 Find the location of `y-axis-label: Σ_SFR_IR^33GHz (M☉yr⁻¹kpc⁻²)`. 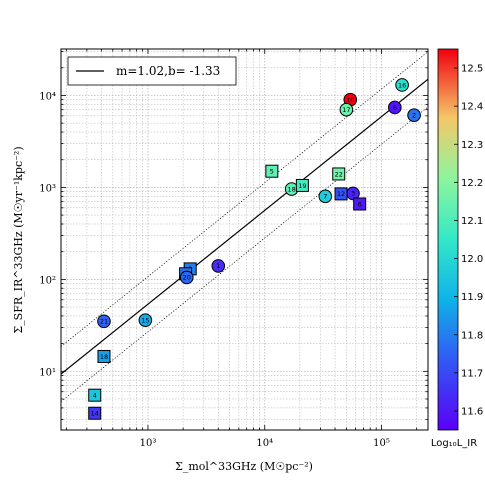

y-axis-label: Σ_SFR_IR^33GHz (M☉yr⁻¹kpc⁻²) is located at coordinates (18, 239).